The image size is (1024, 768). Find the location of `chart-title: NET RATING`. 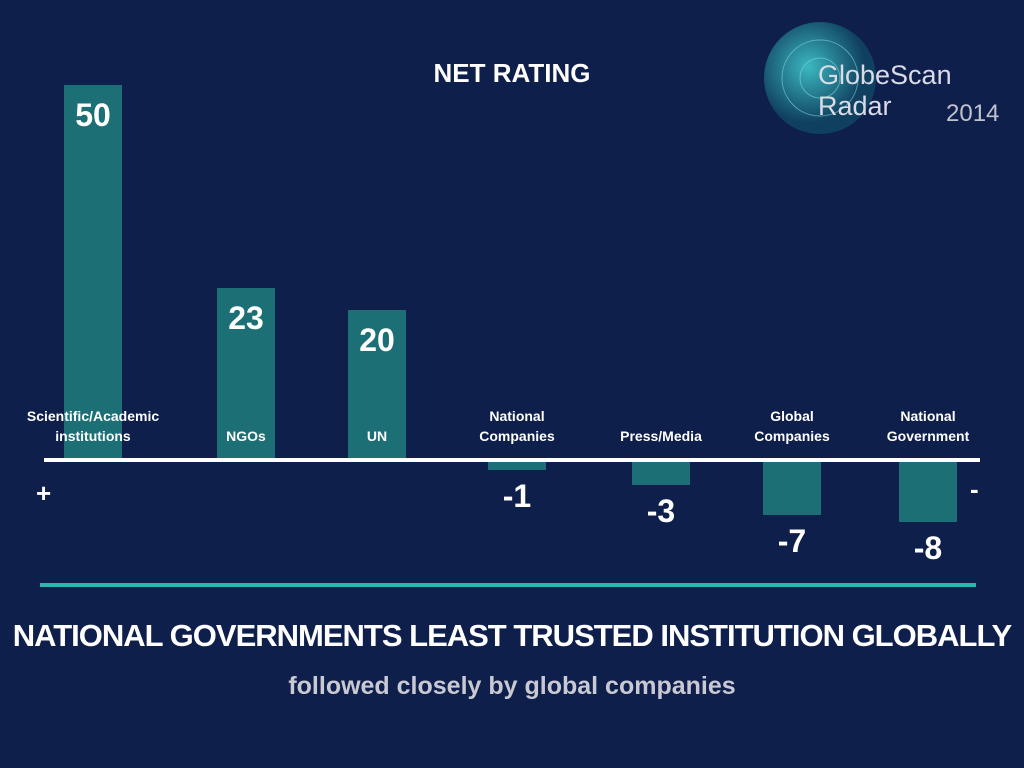

chart-title: NET RATING is located at coordinates (512, 73).